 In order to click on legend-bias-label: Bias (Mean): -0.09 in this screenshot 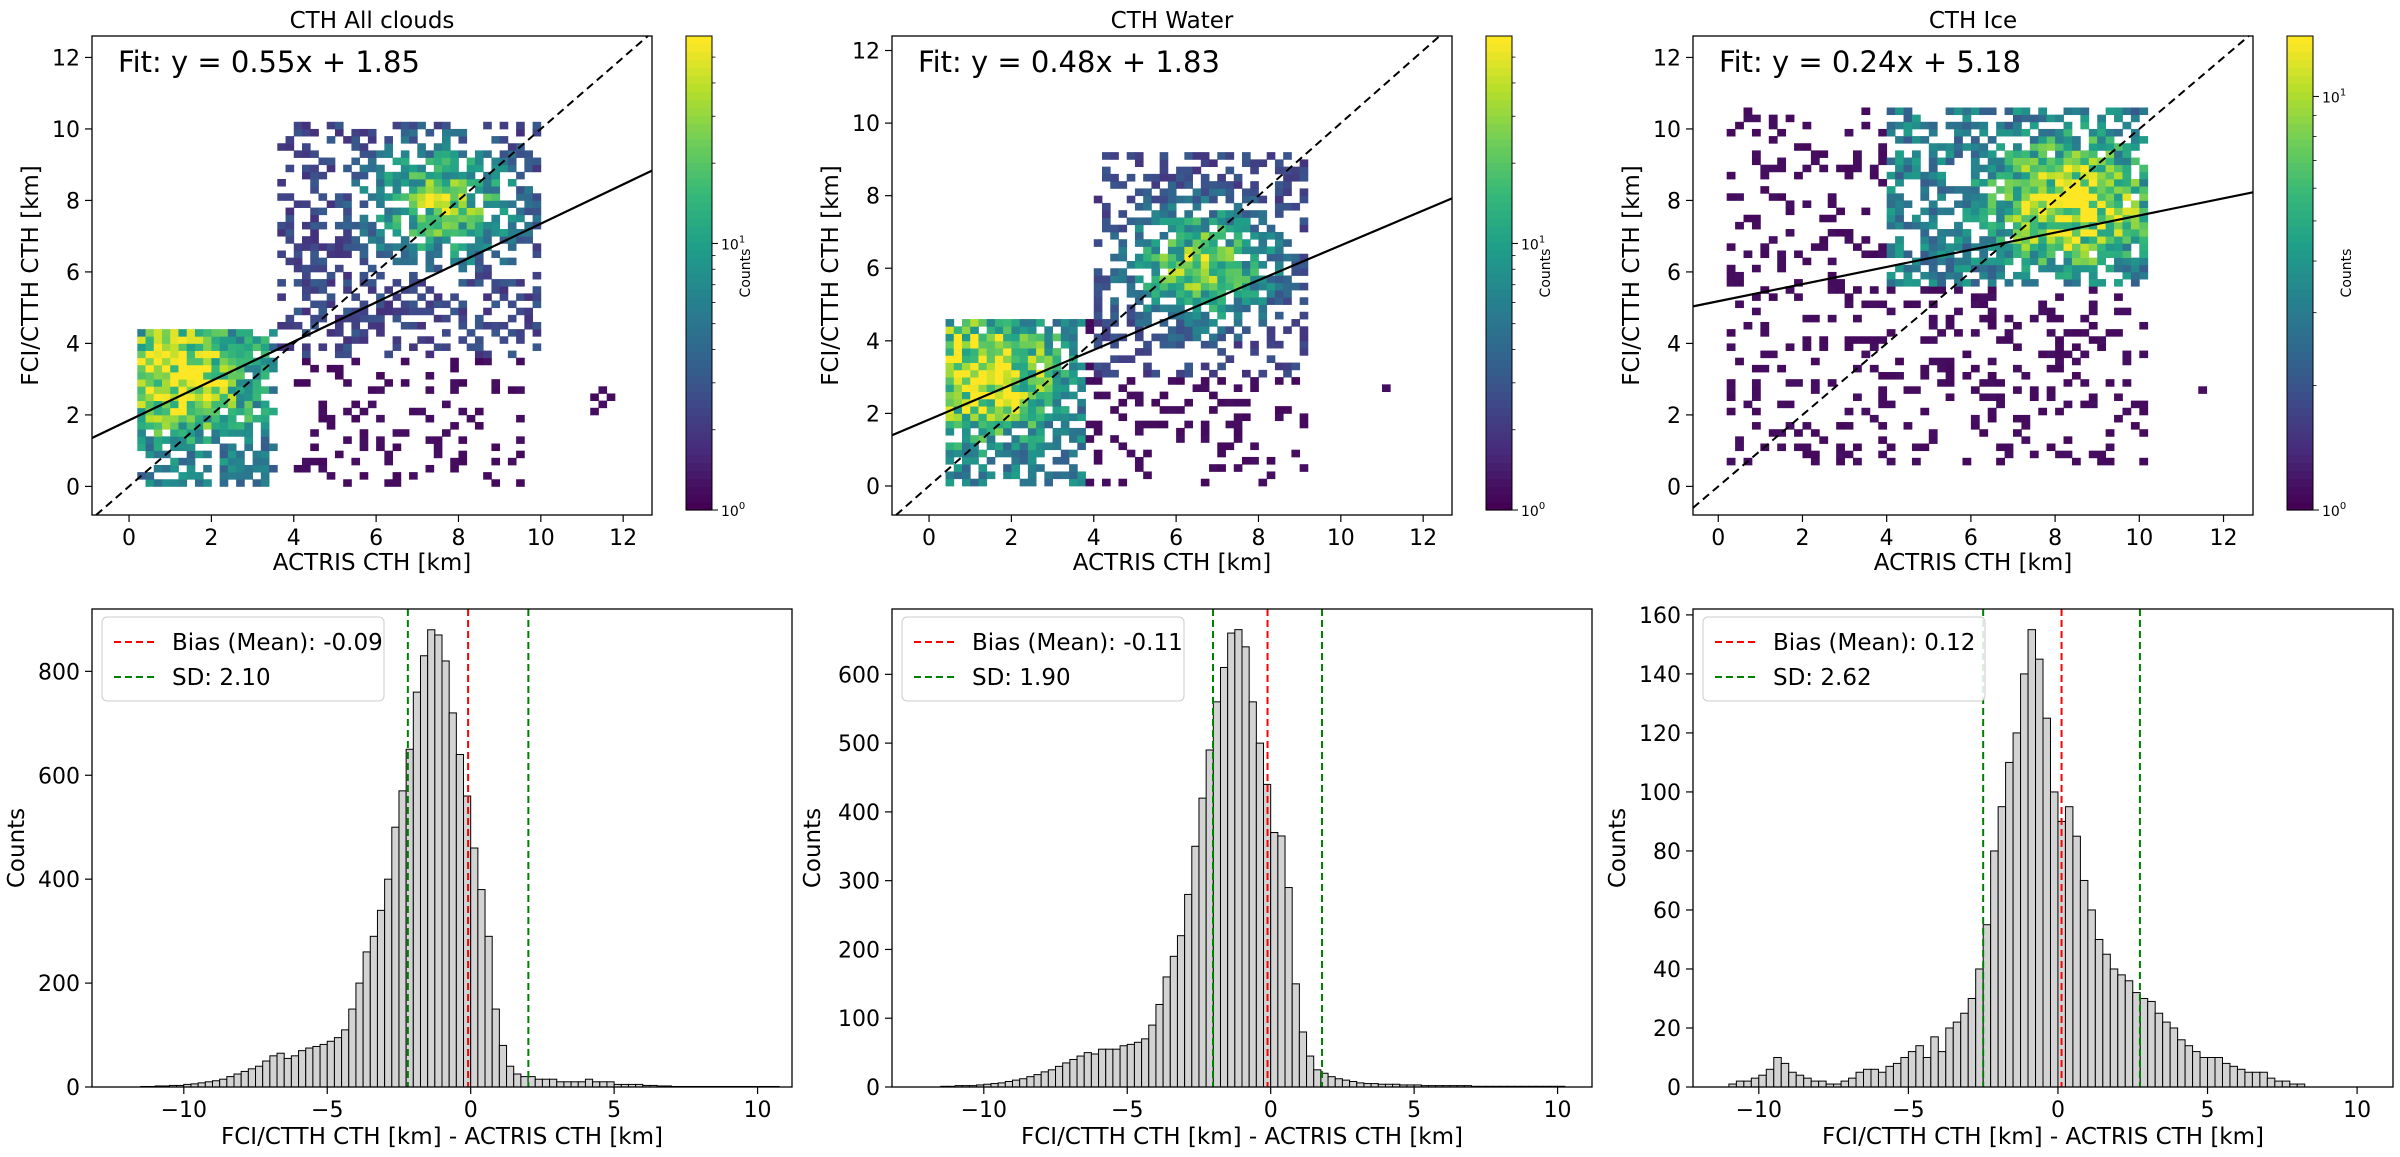, I will do `click(277, 643)`.